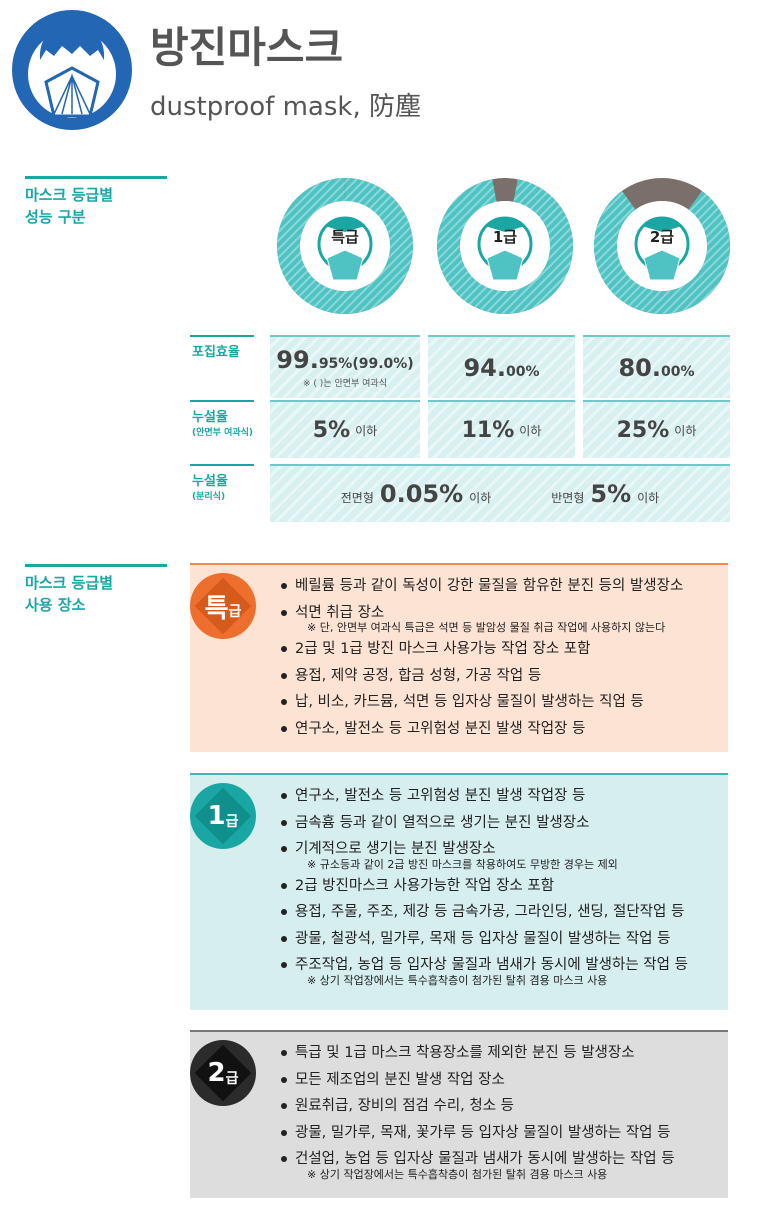  I want to click on usage-item: 금속흄 등과 같이 열적으로 생기는 분진 발생장소, so click(499, 823).